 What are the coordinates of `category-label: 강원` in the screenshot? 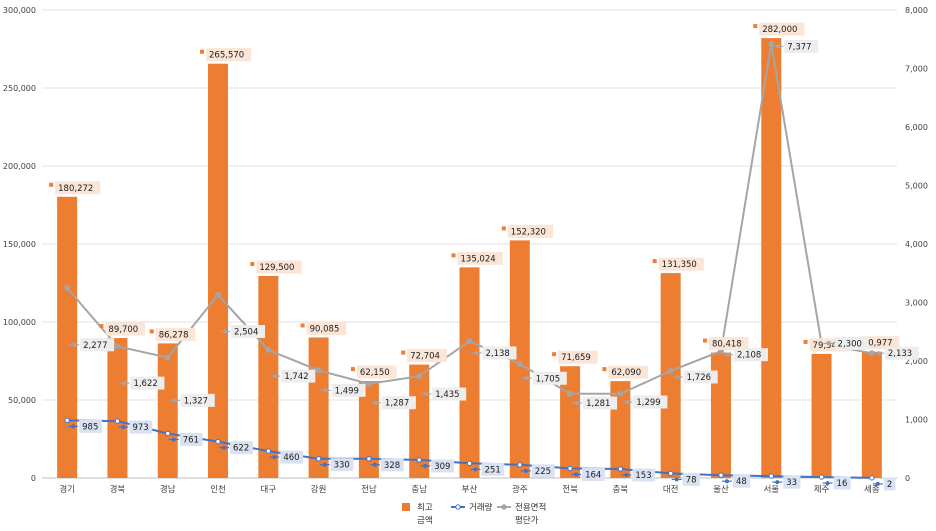 It's located at (319, 489).